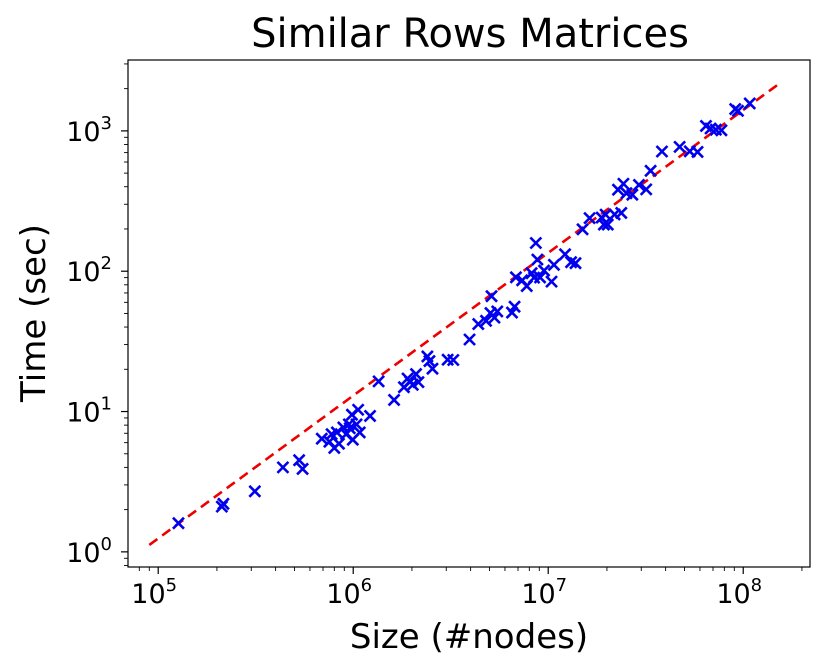 This screenshot has height=670, width=830. I want to click on chart-title: Similar Rows Matrices, so click(470, 34).